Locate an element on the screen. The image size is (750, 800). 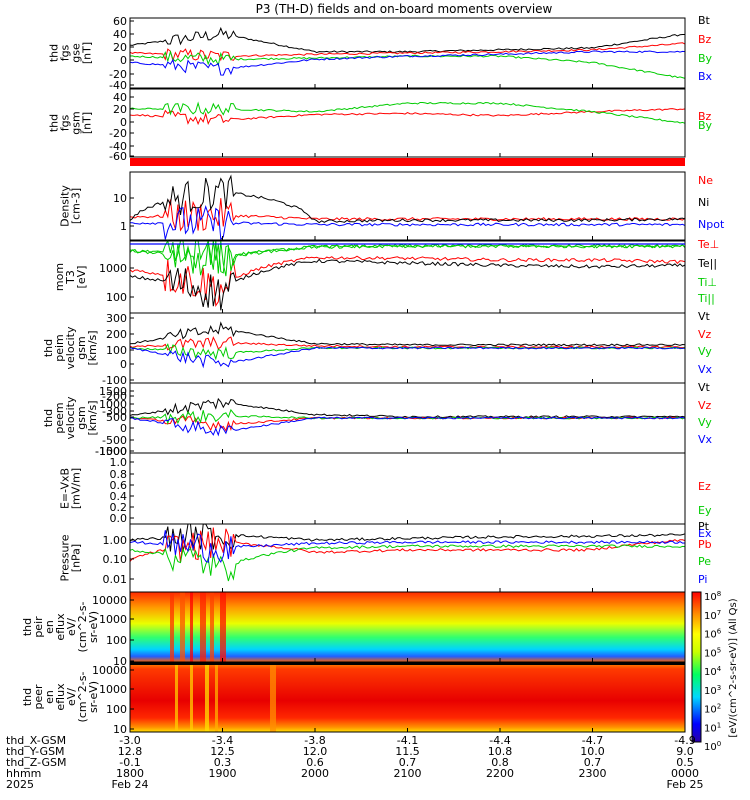
ephemeris-value: -4.9 is located at coordinates (684, 740).